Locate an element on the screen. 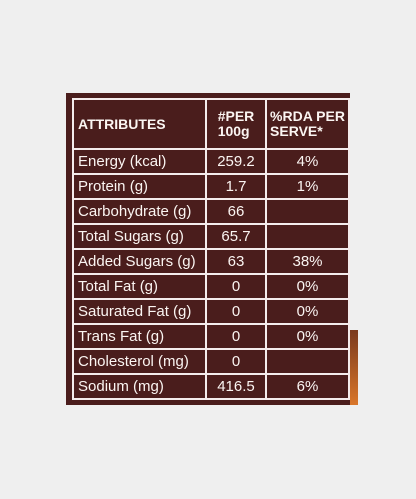 The height and width of the screenshot is (499, 416). header-cell: #PER 100g is located at coordinates (237, 125).